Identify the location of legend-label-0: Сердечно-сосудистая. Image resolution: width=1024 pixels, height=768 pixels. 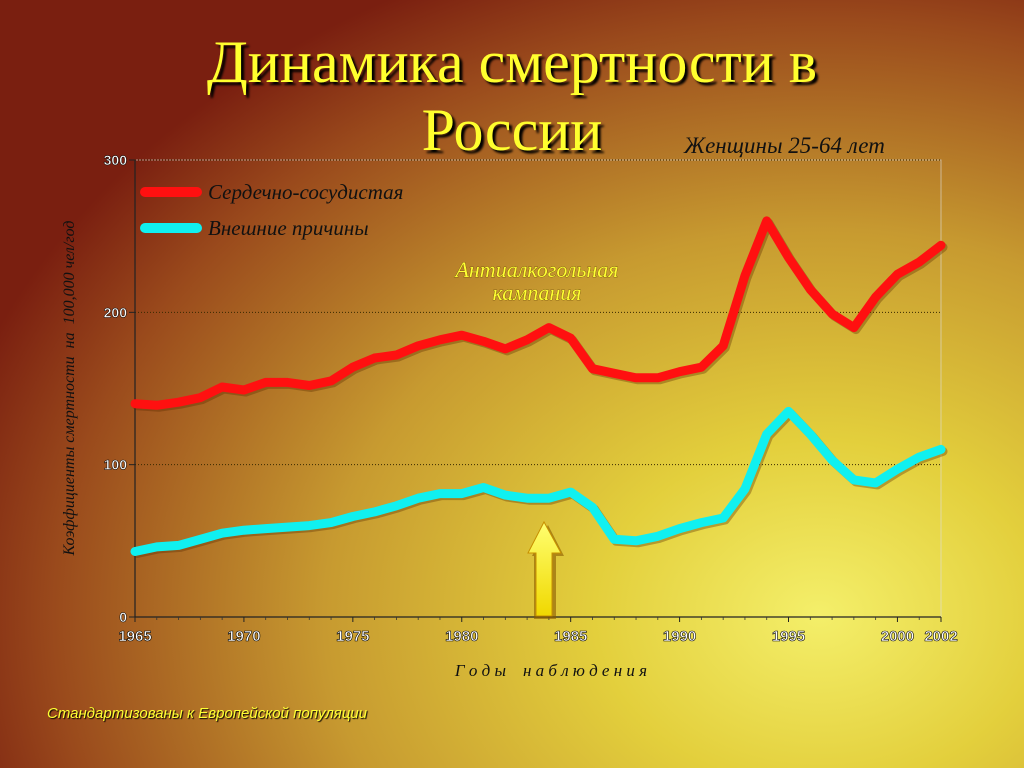
(305, 192).